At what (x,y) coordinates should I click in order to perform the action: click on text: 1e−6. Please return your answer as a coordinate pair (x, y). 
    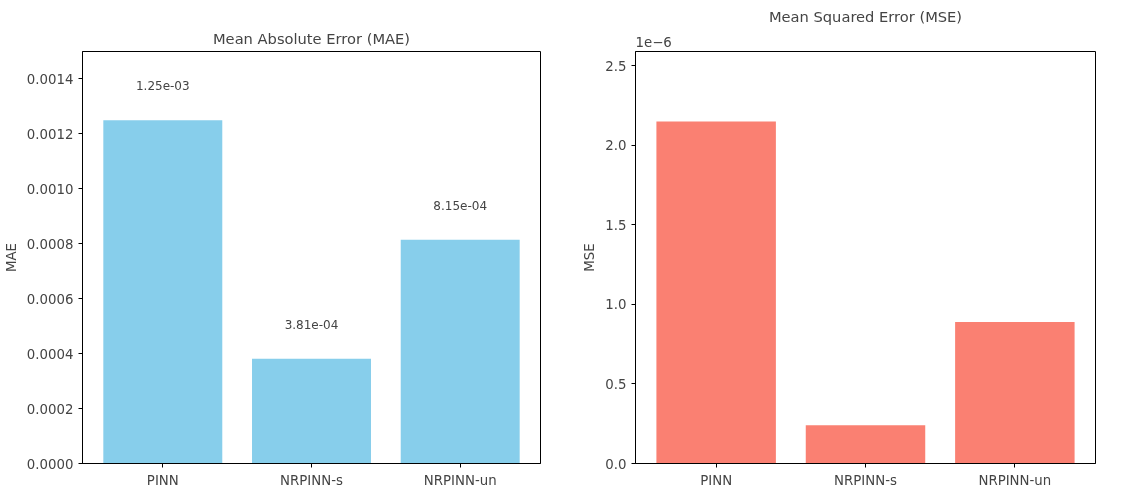
    Looking at the image, I should click on (653, 42).